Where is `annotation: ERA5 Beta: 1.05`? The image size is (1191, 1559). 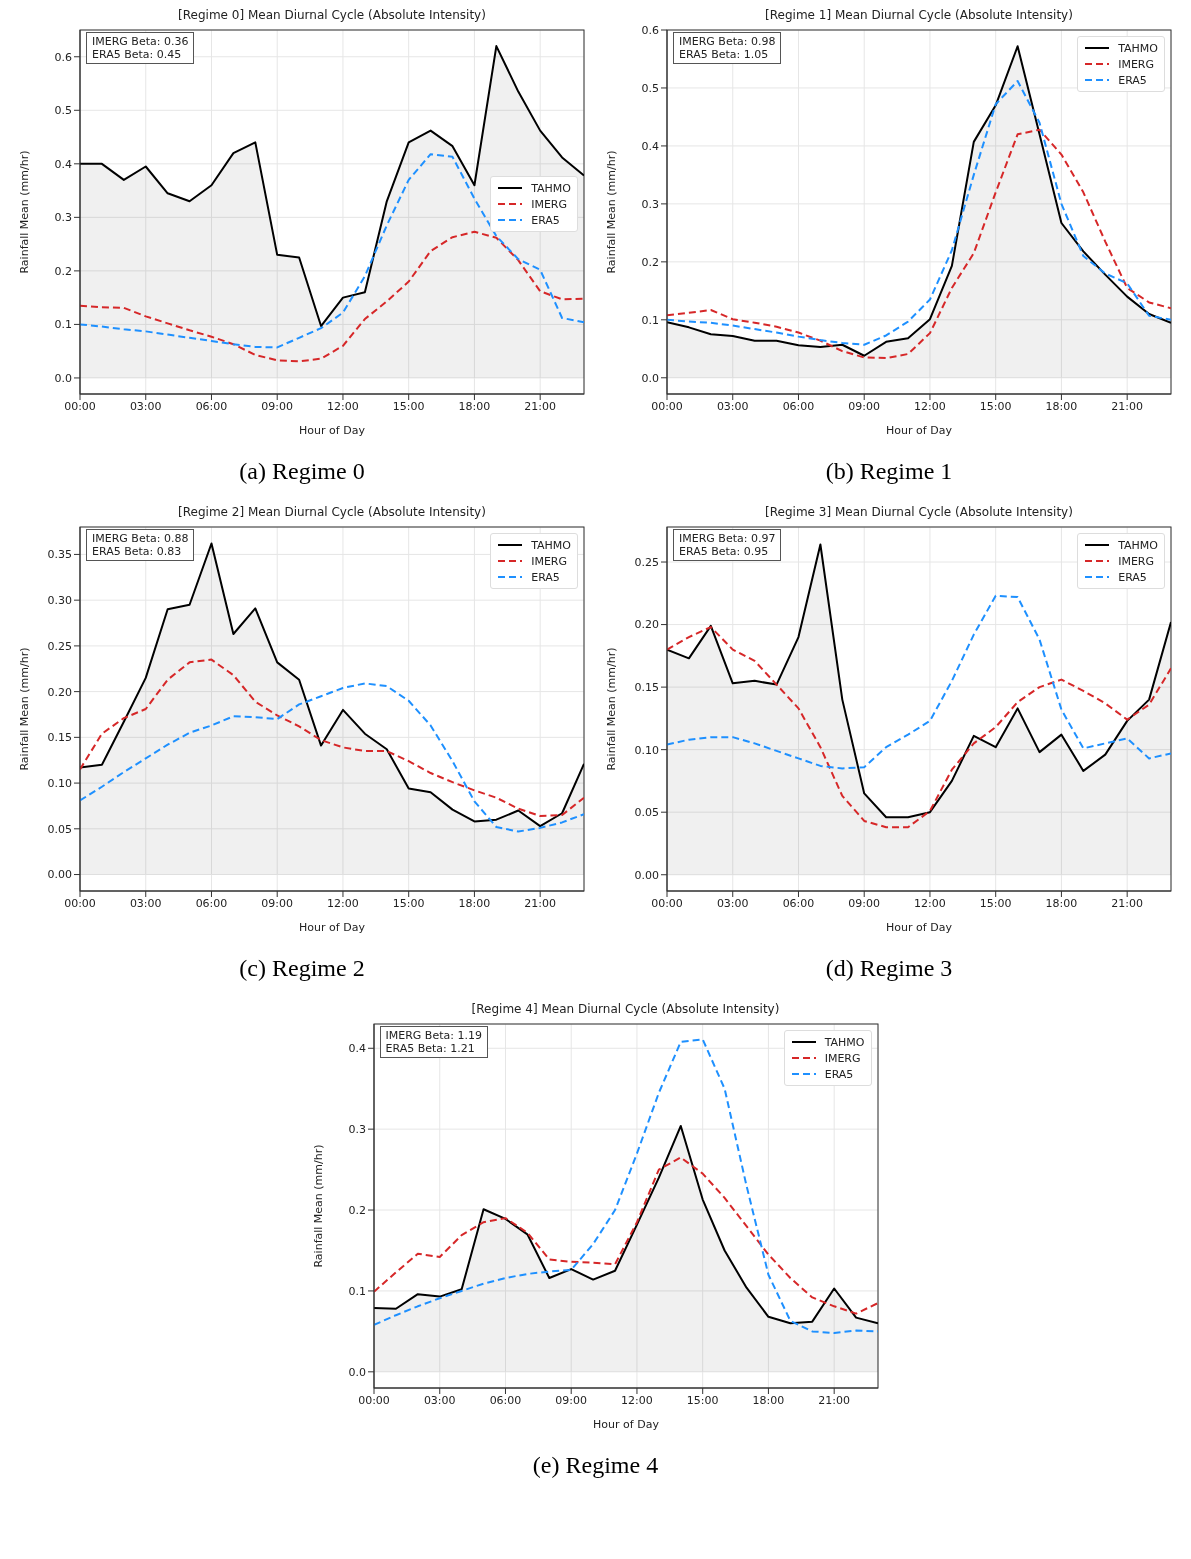
annotation: ERA5 Beta: 1.05 is located at coordinates (724, 54).